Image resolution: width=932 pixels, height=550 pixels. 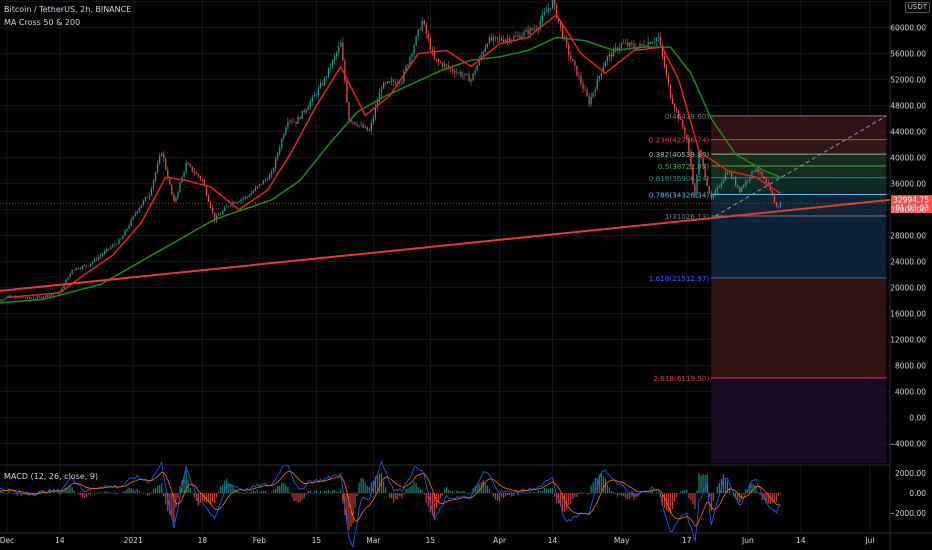 What do you see at coordinates (801, 540) in the screenshot?
I see `time-tick-label: 14` at bounding box center [801, 540].